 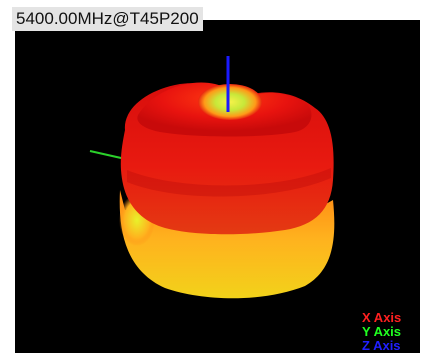 I want to click on legend-z-axis: Z Axis, so click(x=381, y=345).